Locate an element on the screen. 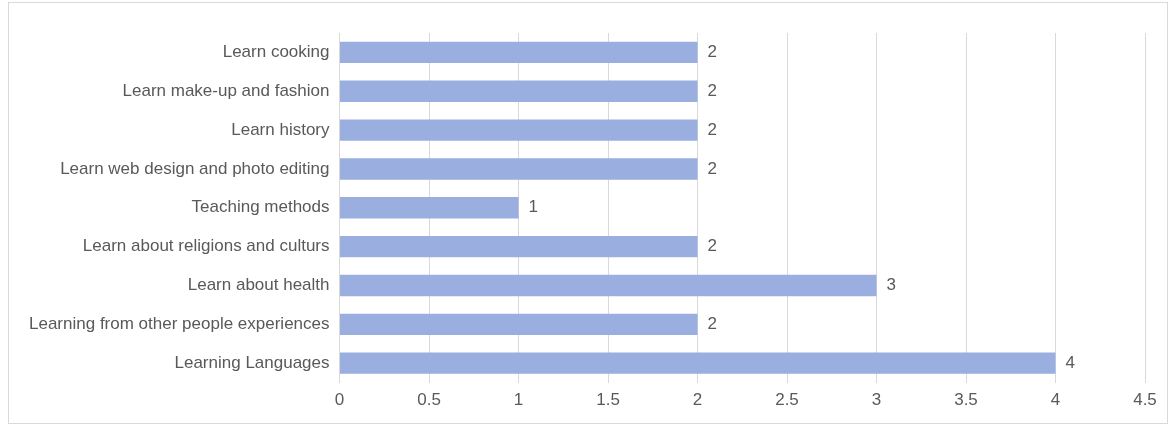  x-tick-label: 4 is located at coordinates (1055, 400).